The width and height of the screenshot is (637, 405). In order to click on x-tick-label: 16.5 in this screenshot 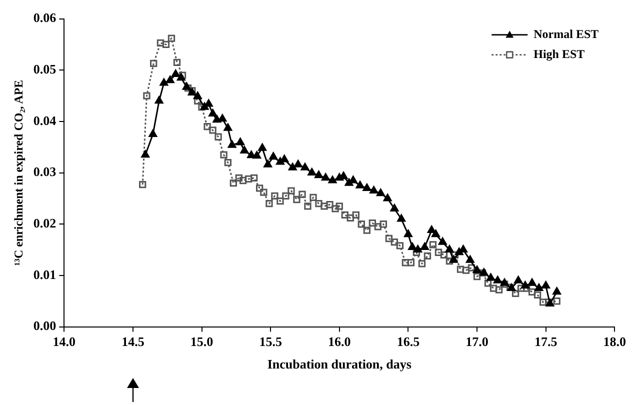, I will do `click(408, 341)`.